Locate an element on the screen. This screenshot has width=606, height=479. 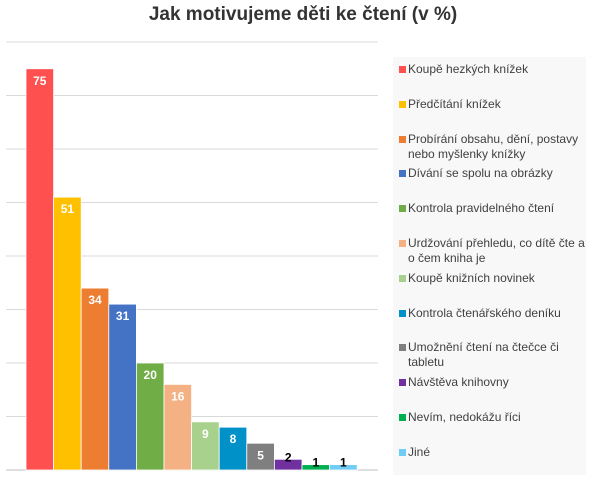
legend-item: Předčítání knížek is located at coordinates (496, 104).